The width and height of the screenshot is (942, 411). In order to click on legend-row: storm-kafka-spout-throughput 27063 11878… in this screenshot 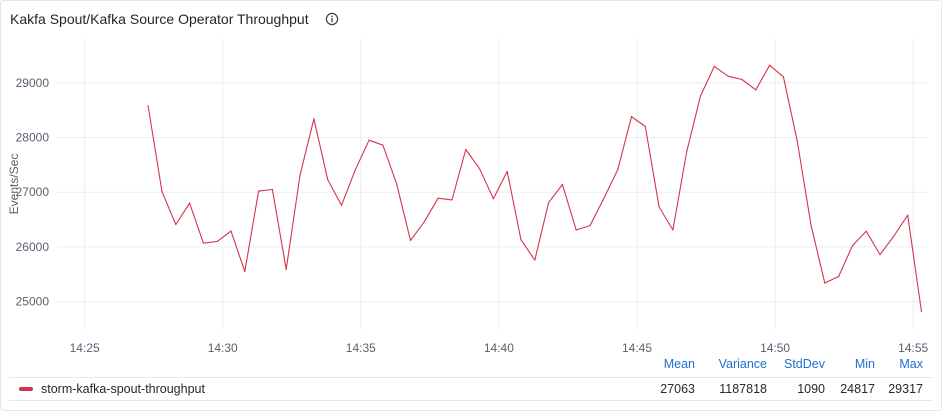, I will do `click(471, 389)`.